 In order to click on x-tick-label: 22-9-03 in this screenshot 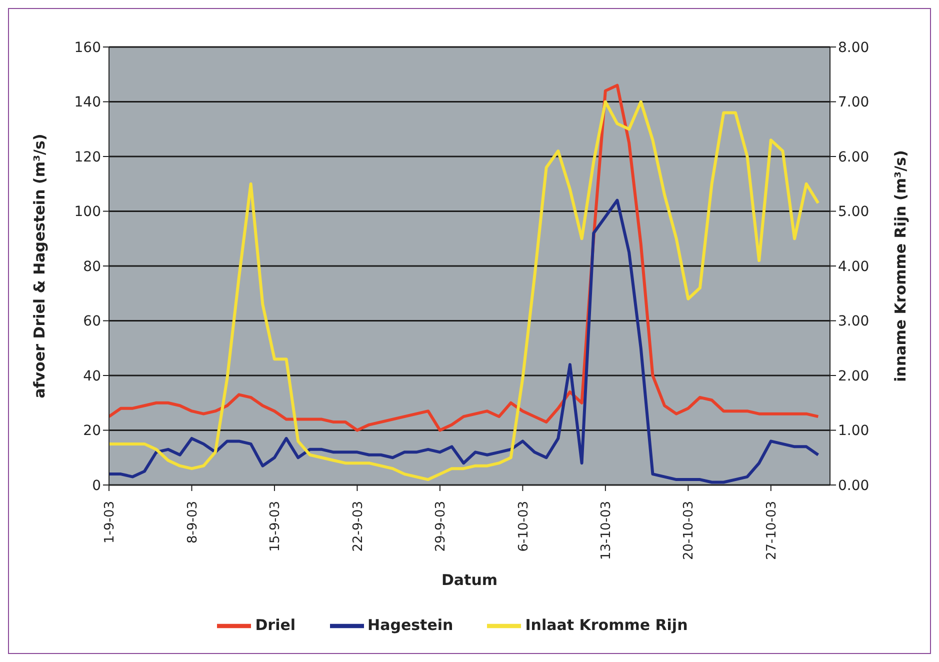, I will do `click(358, 526)`.